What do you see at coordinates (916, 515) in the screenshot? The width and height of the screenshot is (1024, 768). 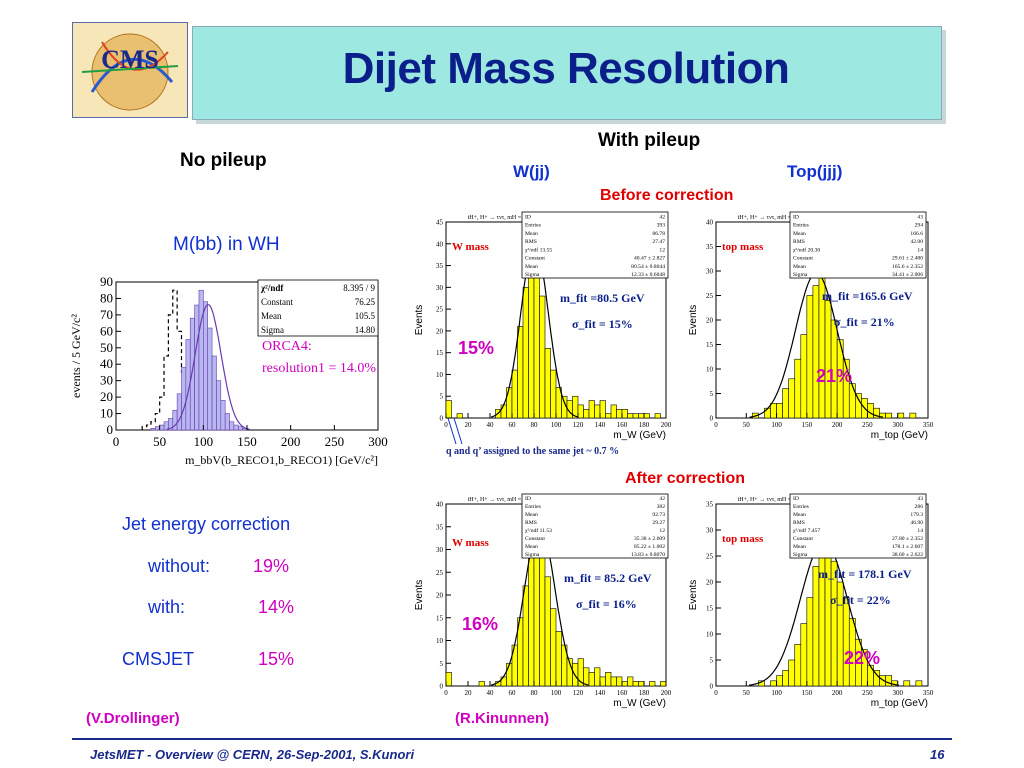 I see `stats-value: 179.3` at bounding box center [916, 515].